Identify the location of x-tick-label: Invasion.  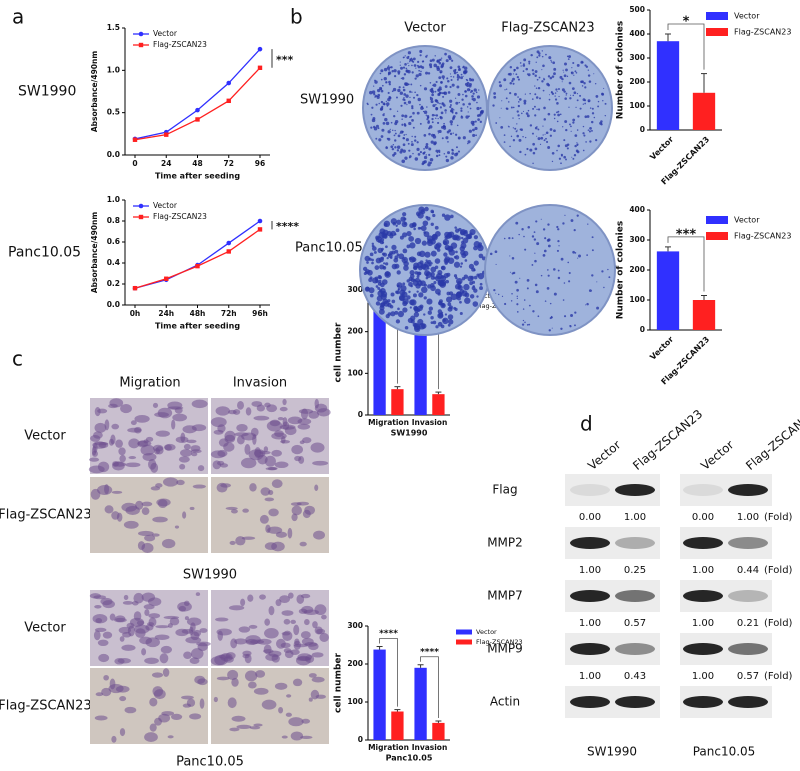
(430, 747).